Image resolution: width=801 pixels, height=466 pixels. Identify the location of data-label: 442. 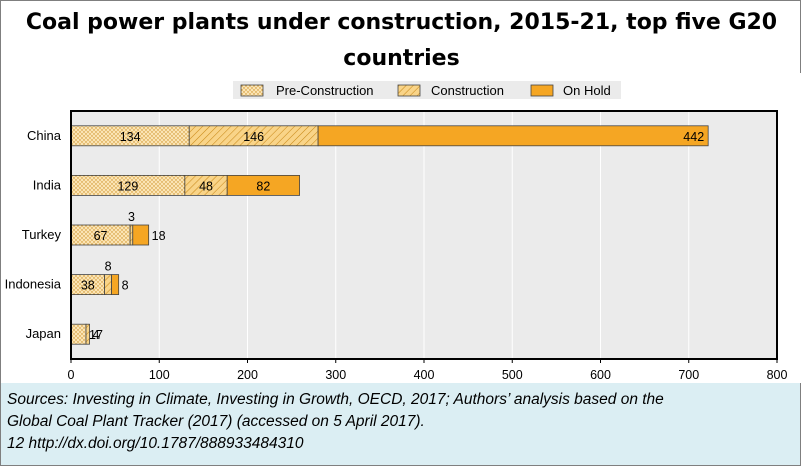
(693, 137).